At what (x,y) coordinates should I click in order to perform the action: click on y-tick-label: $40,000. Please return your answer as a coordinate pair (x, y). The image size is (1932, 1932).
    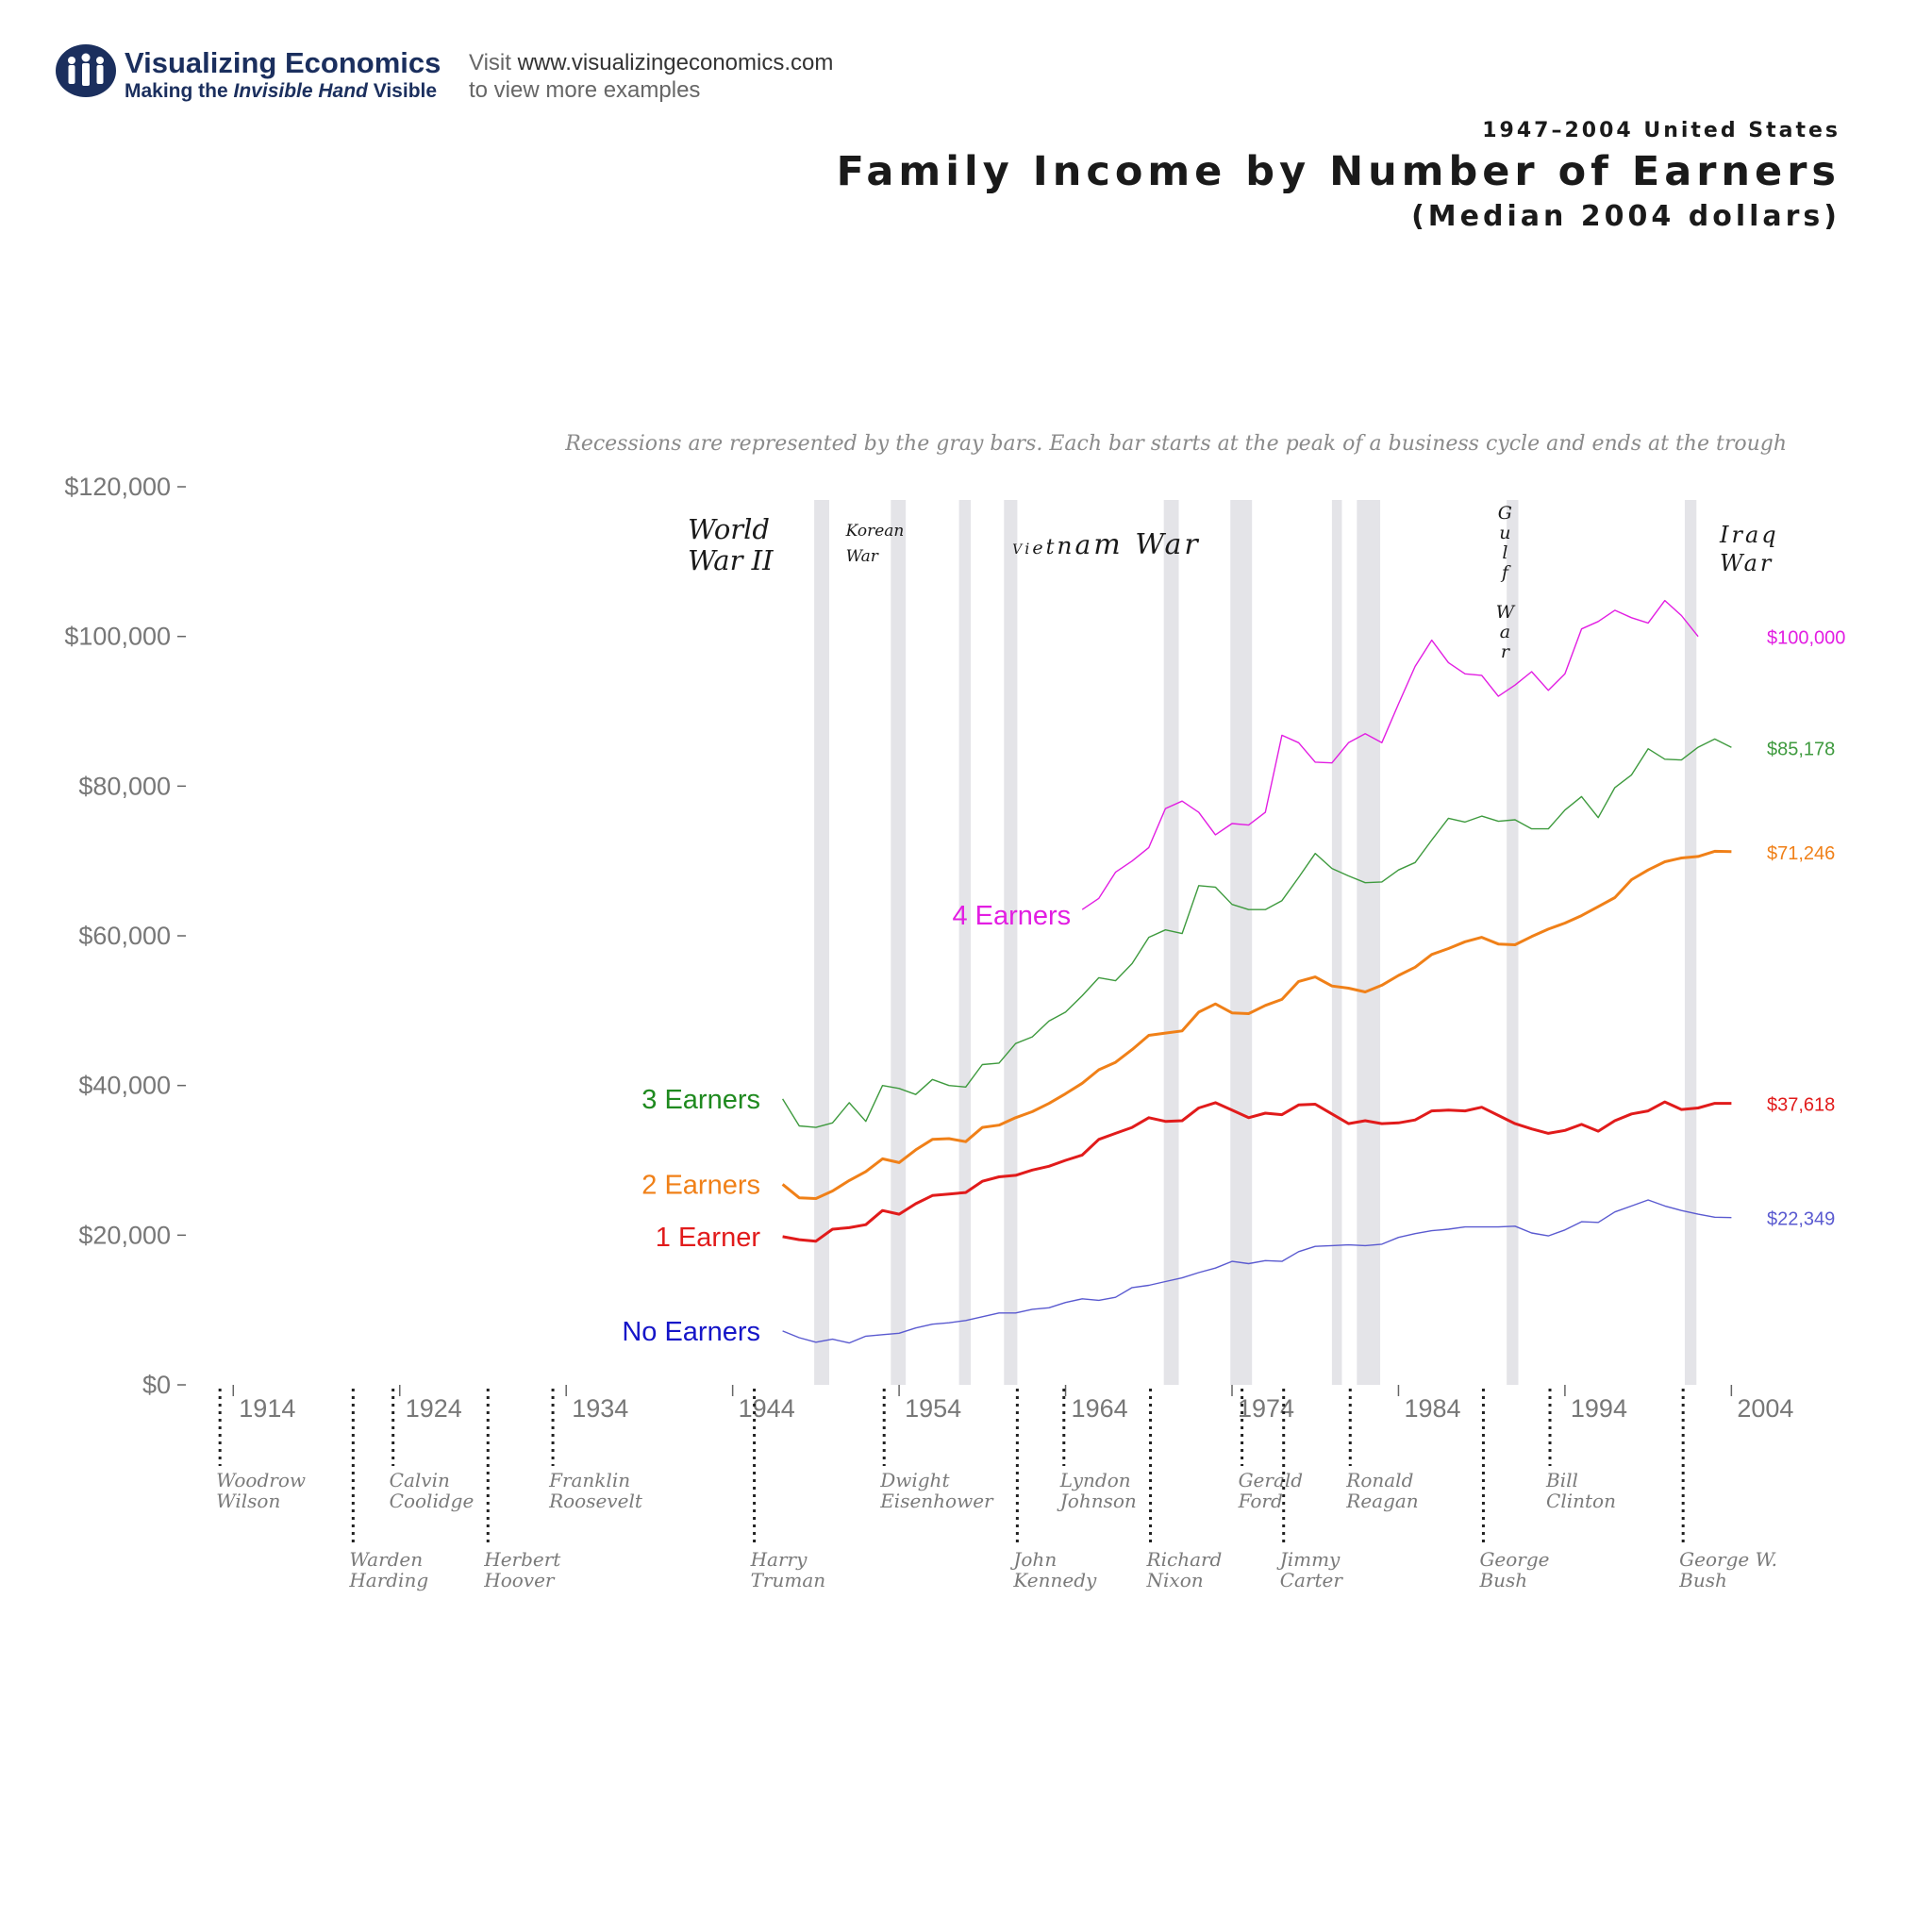
    Looking at the image, I should click on (125, 1086).